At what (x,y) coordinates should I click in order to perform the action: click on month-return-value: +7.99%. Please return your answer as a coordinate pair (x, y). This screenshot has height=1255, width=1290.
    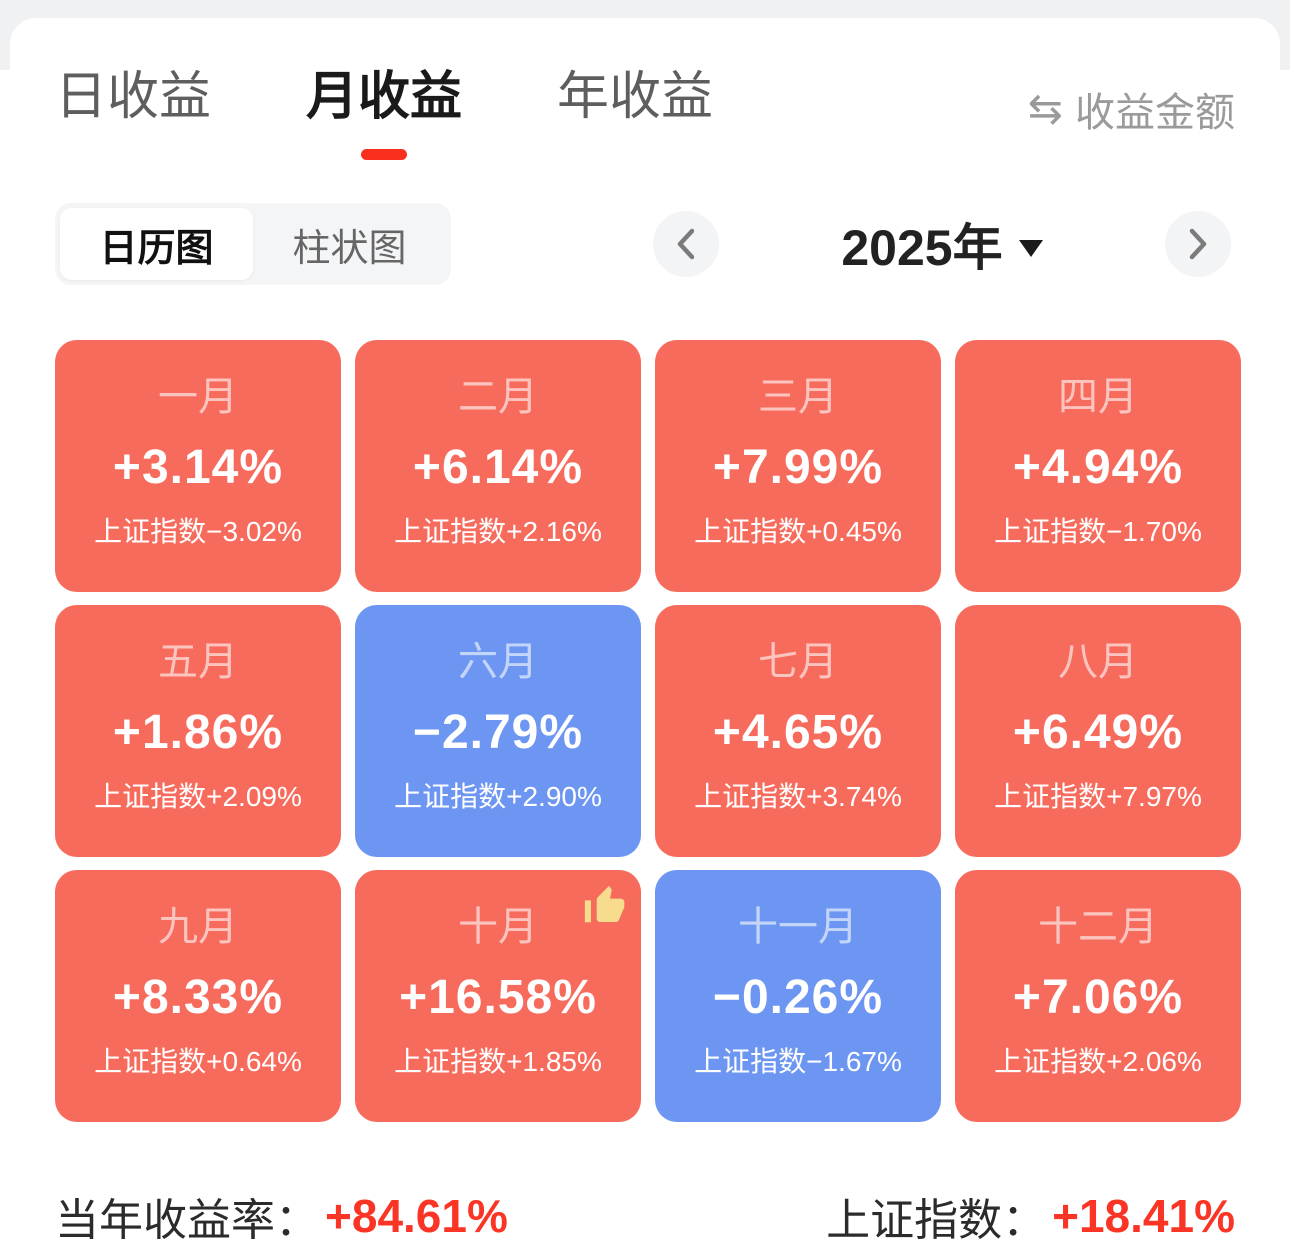
    Looking at the image, I should click on (798, 467).